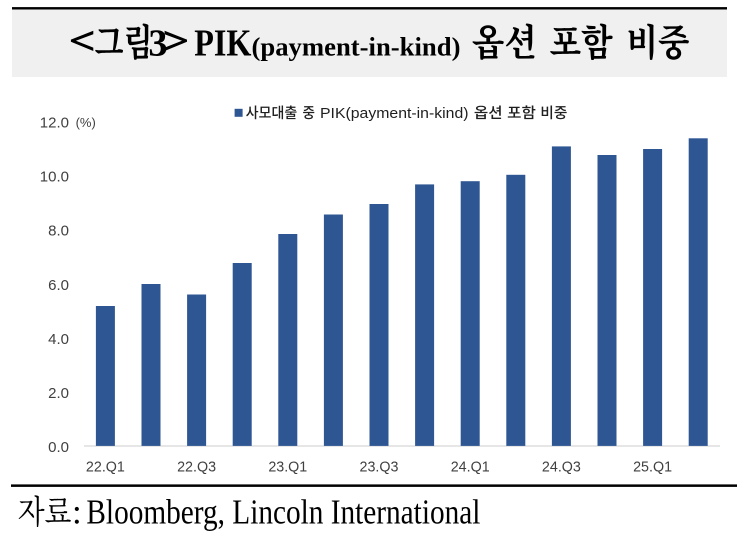  I want to click on svg-text: 10.0, so click(54, 177).